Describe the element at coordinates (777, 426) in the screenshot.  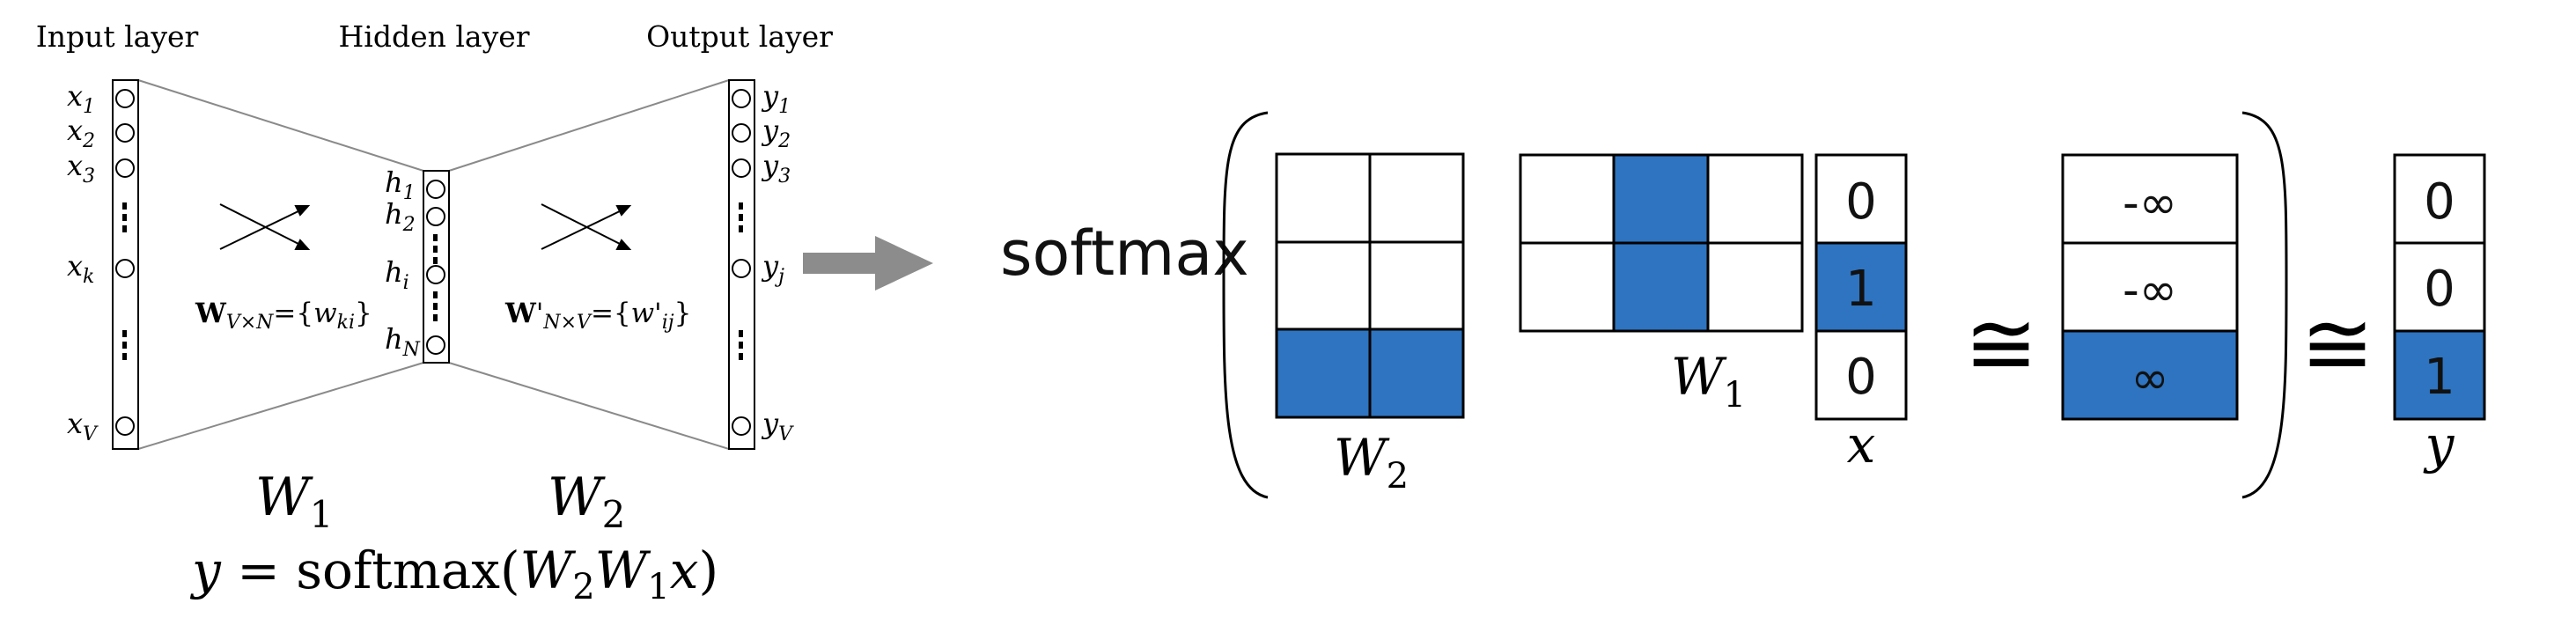
I see `output-label: yV` at that location.